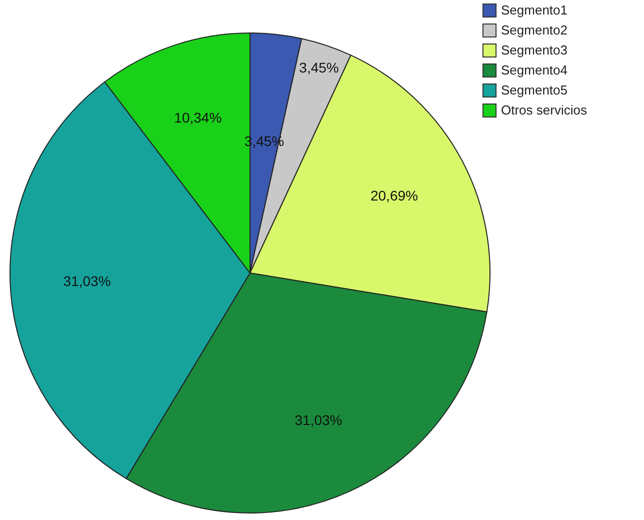 This screenshot has height=520, width=644. I want to click on legend-label: Segmento2, so click(534, 30).